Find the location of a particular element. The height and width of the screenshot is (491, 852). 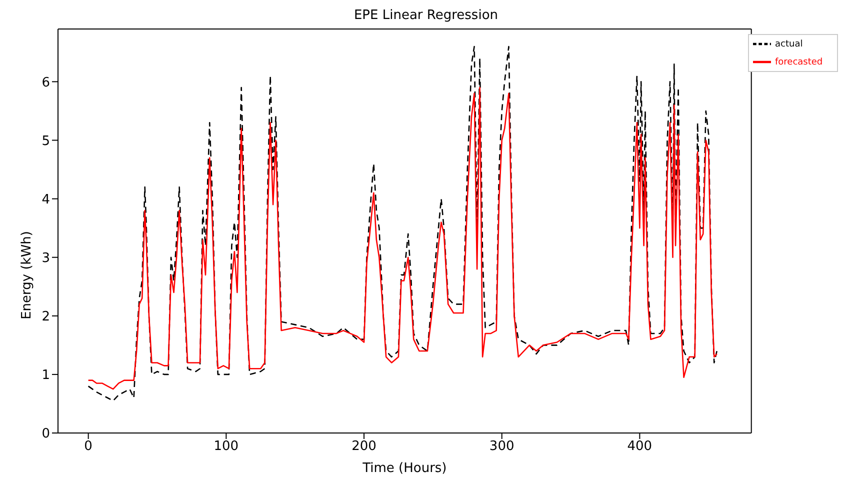

chart-title: EPE Linear Regression is located at coordinates (426, 16).